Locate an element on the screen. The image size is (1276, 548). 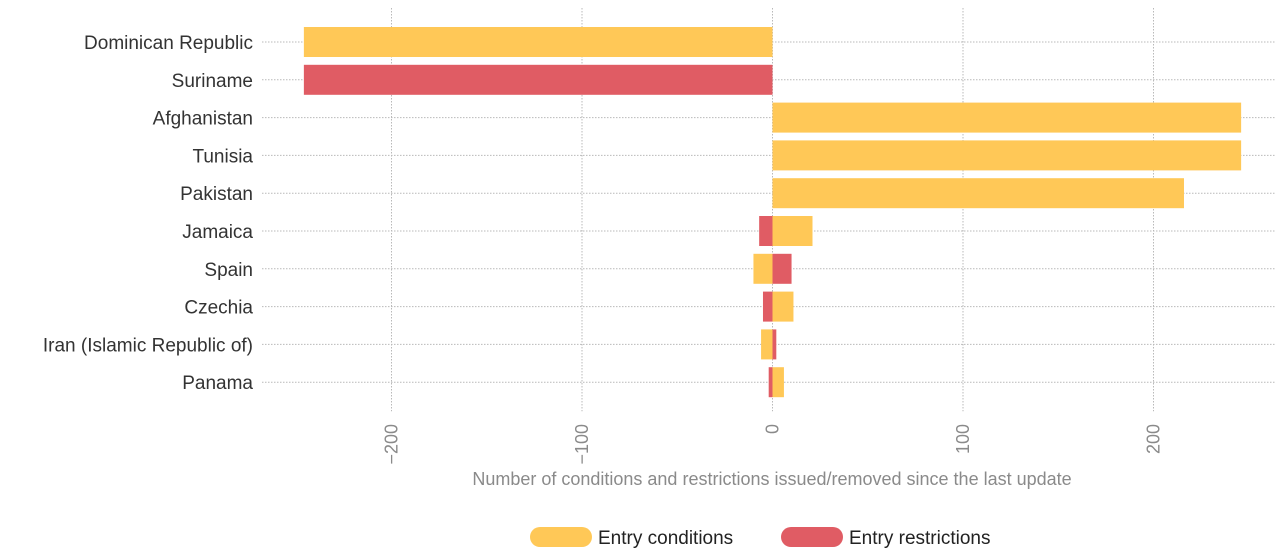
x-tick-label: −100 is located at coordinates (582, 444).